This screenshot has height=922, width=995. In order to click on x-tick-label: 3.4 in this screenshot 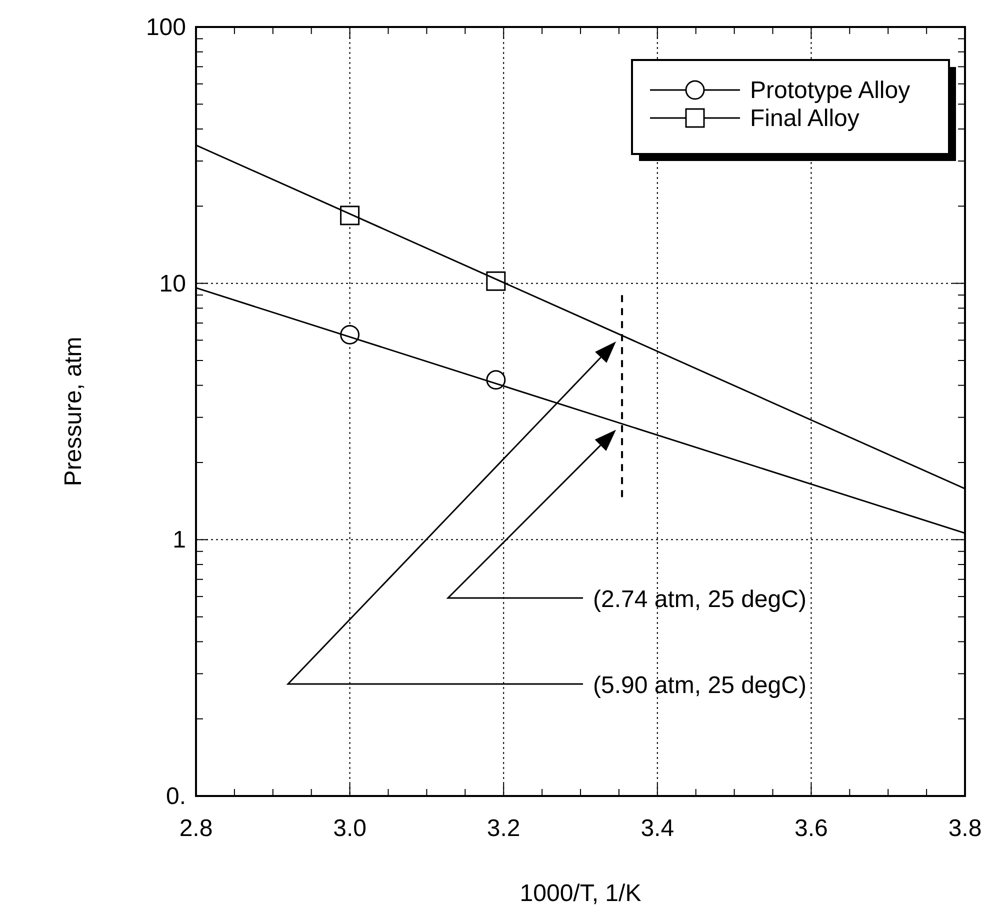, I will do `click(657, 828)`.